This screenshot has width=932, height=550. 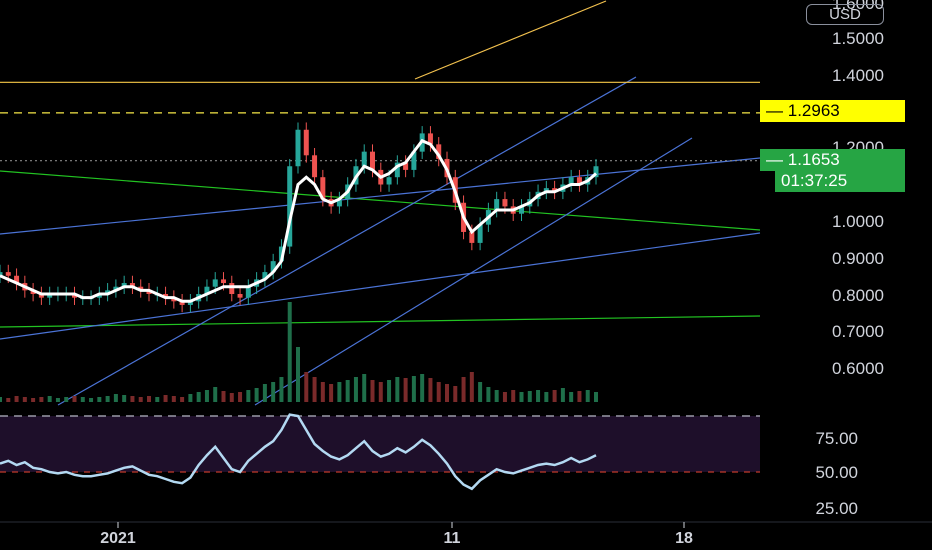 What do you see at coordinates (466, 534) in the screenshot?
I see `x-axis: 2021 11 18` at bounding box center [466, 534].